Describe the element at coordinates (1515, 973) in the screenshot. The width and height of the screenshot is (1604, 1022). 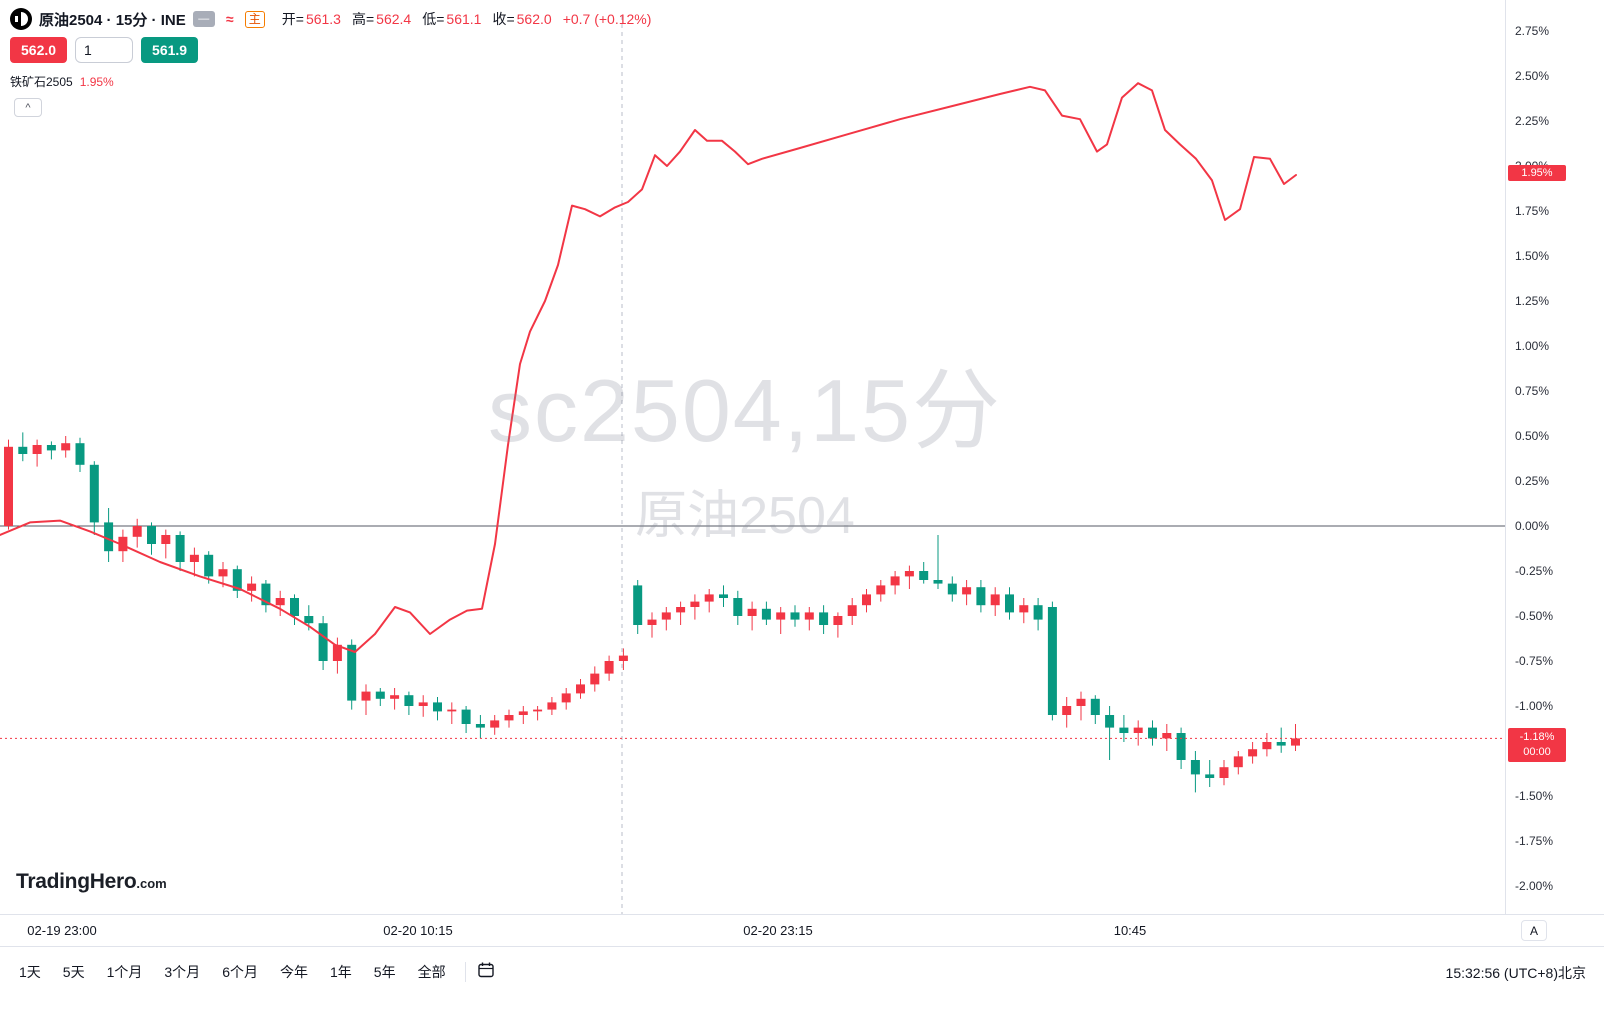
I see `clock-readout: 15:32:56 (UTC+8)北京` at that location.